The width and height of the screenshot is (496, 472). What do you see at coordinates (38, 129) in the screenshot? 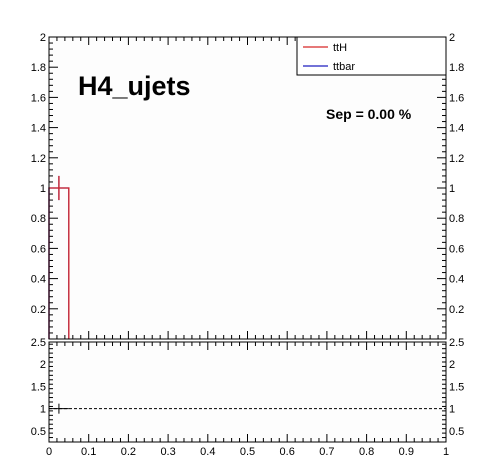
I see `y-tick-label-left: 1.4` at bounding box center [38, 129].